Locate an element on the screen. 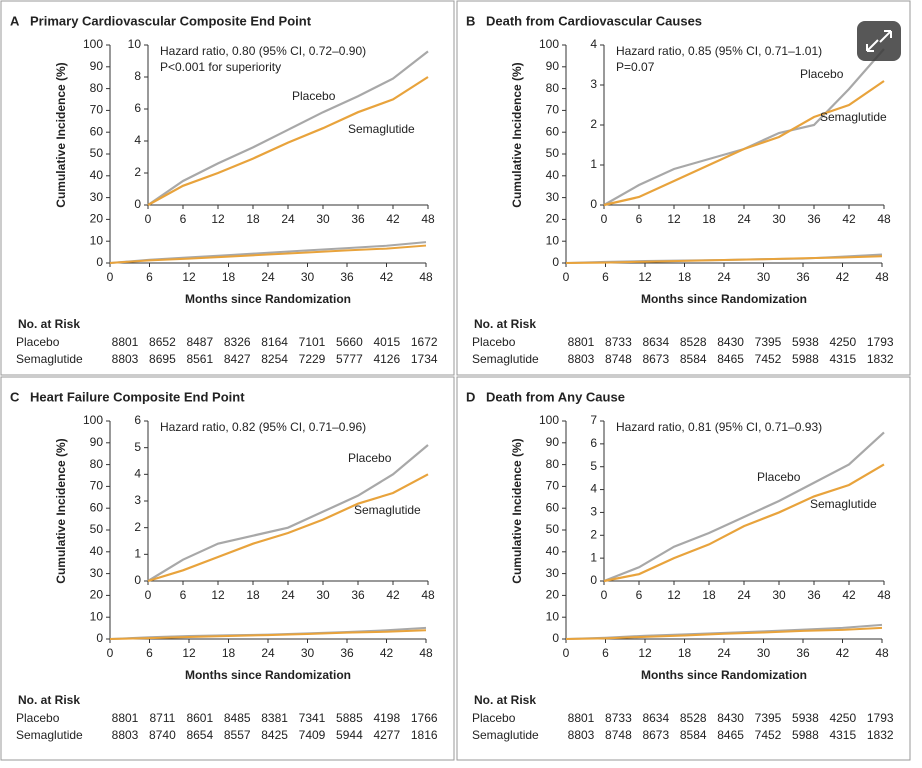 The width and height of the screenshot is (922, 768). risk-value: 8748 is located at coordinates (618, 735).